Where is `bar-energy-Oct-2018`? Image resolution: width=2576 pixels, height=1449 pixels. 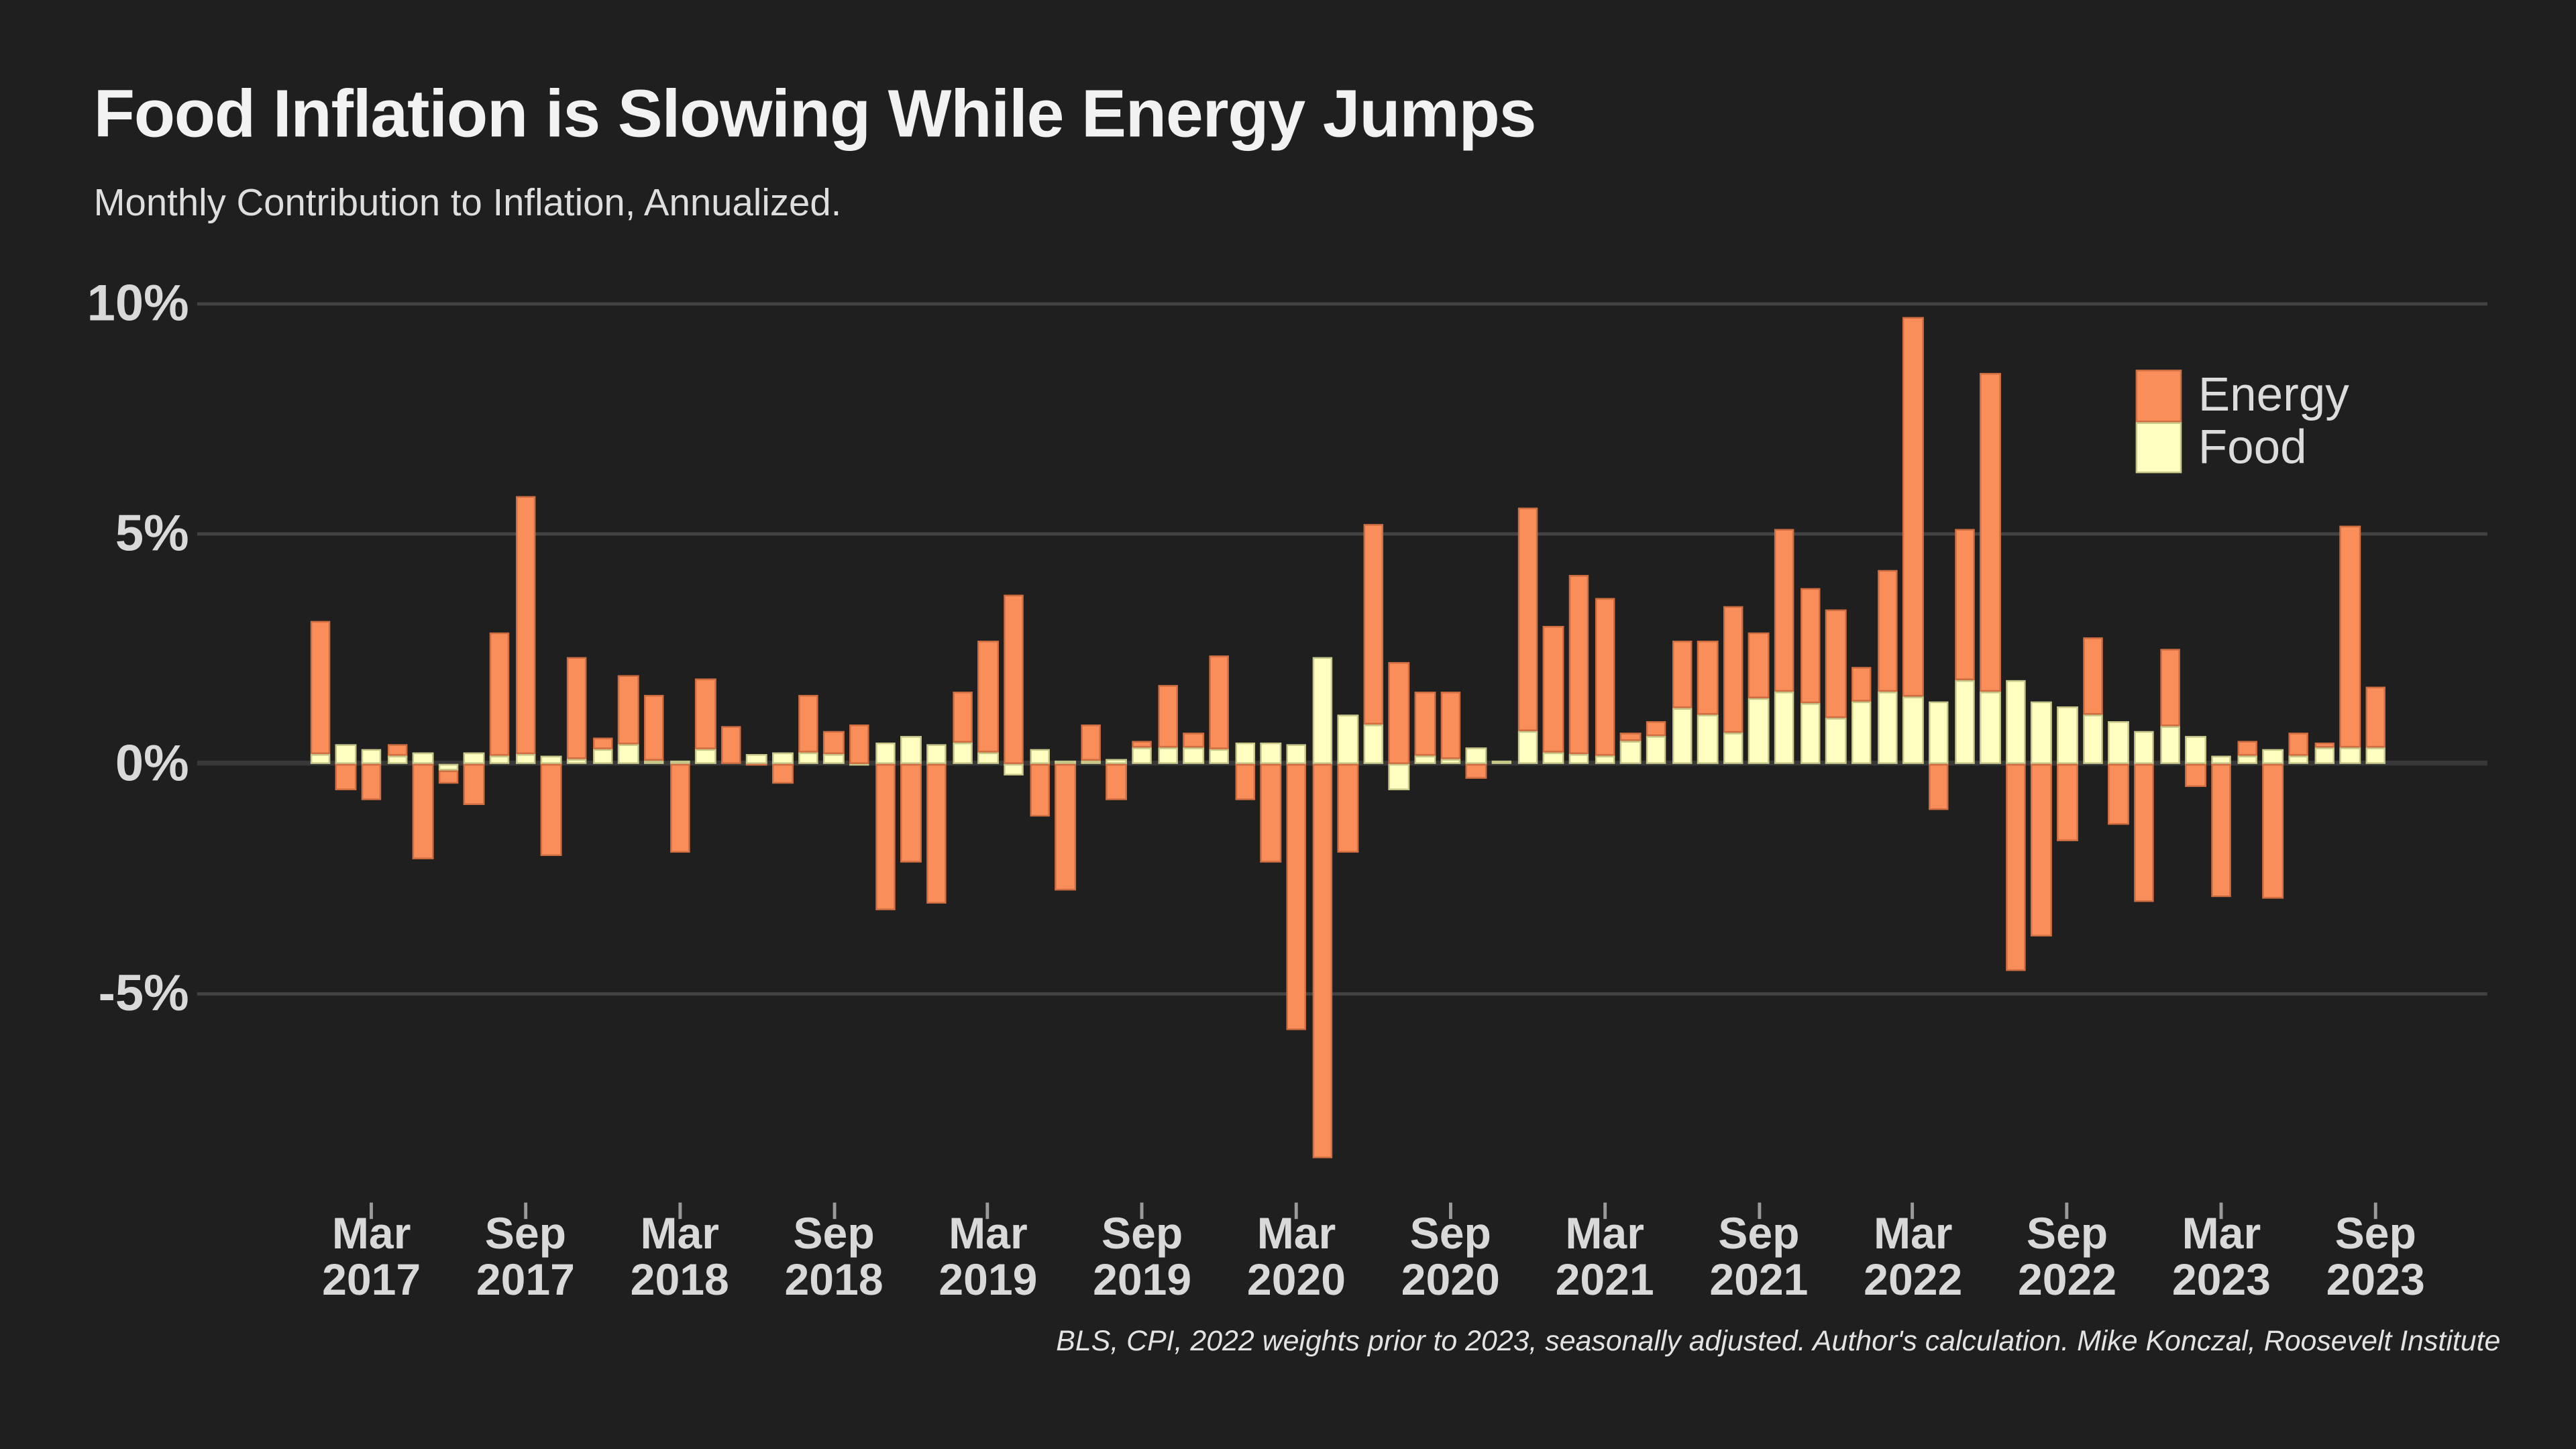
bar-energy-Oct-2018 is located at coordinates (859, 743).